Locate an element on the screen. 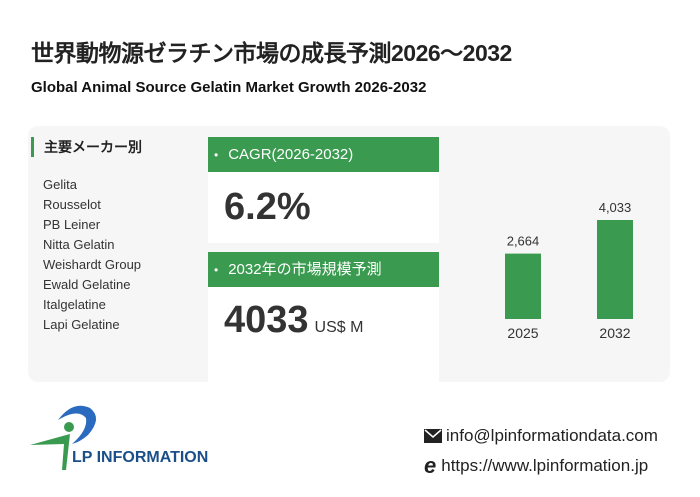 The height and width of the screenshot is (497, 700). cagr-value: 6.2% is located at coordinates (267, 207).